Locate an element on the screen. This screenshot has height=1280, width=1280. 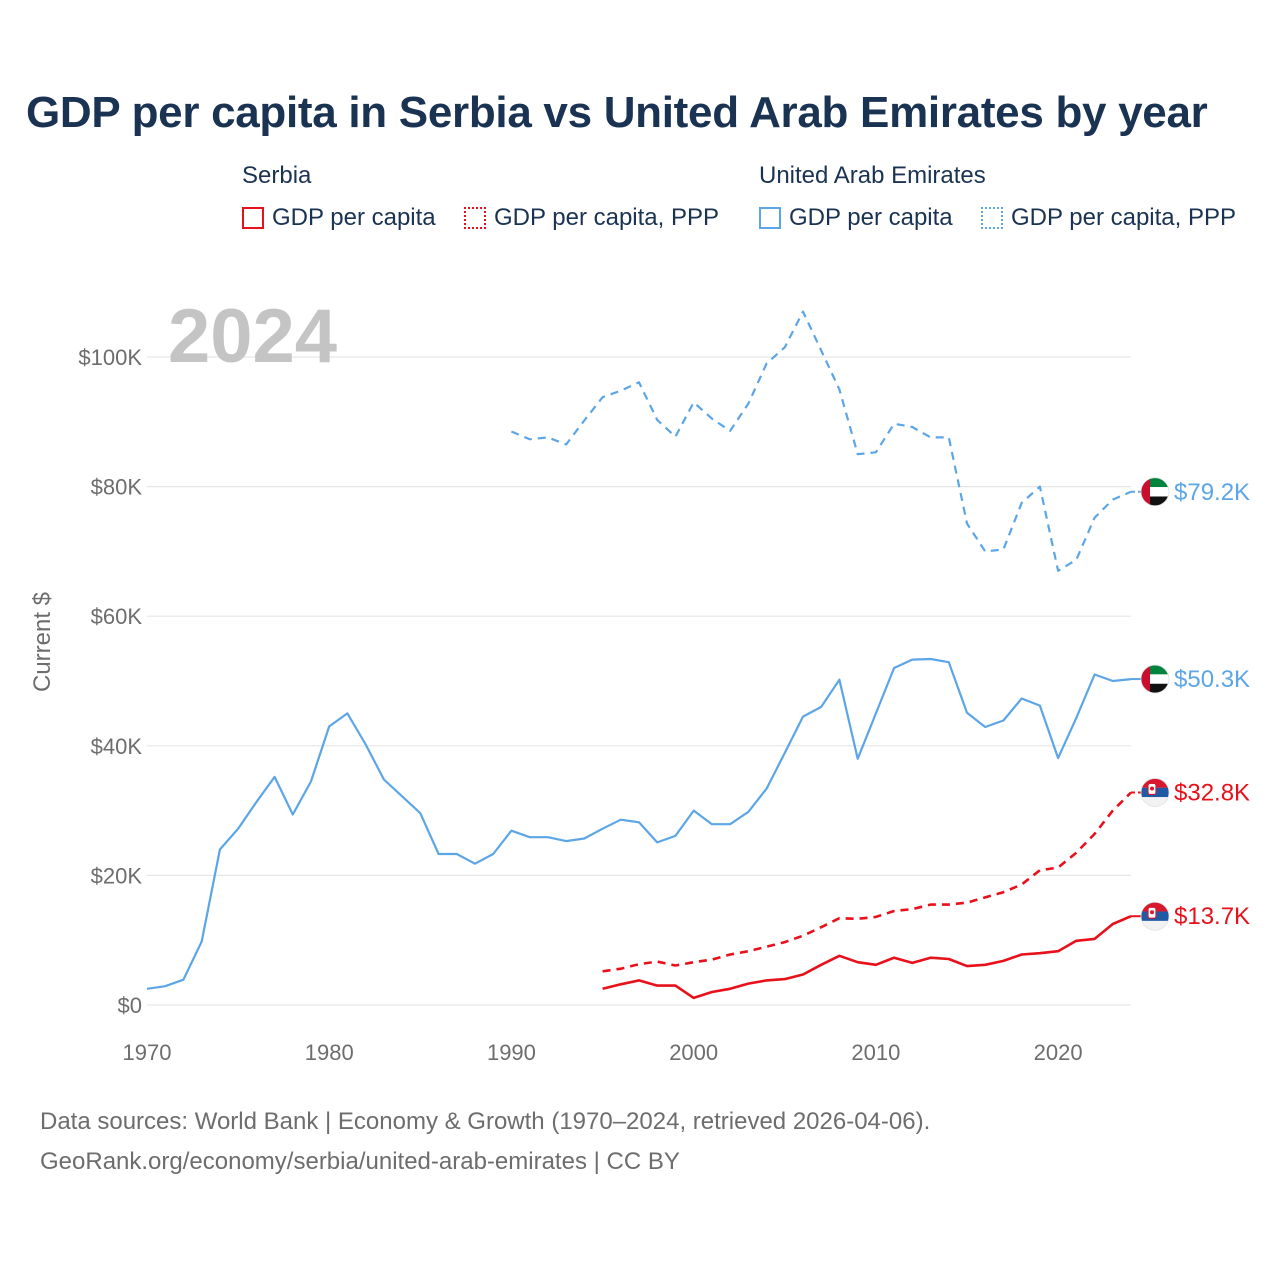
x-tick-label: 1980 is located at coordinates (329, 1052).